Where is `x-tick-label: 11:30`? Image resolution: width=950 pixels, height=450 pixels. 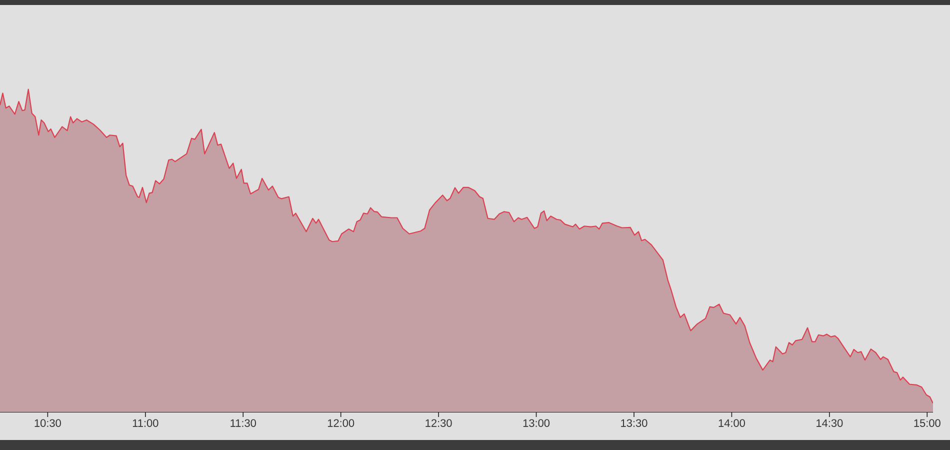 x-tick-label: 11:30 is located at coordinates (243, 423).